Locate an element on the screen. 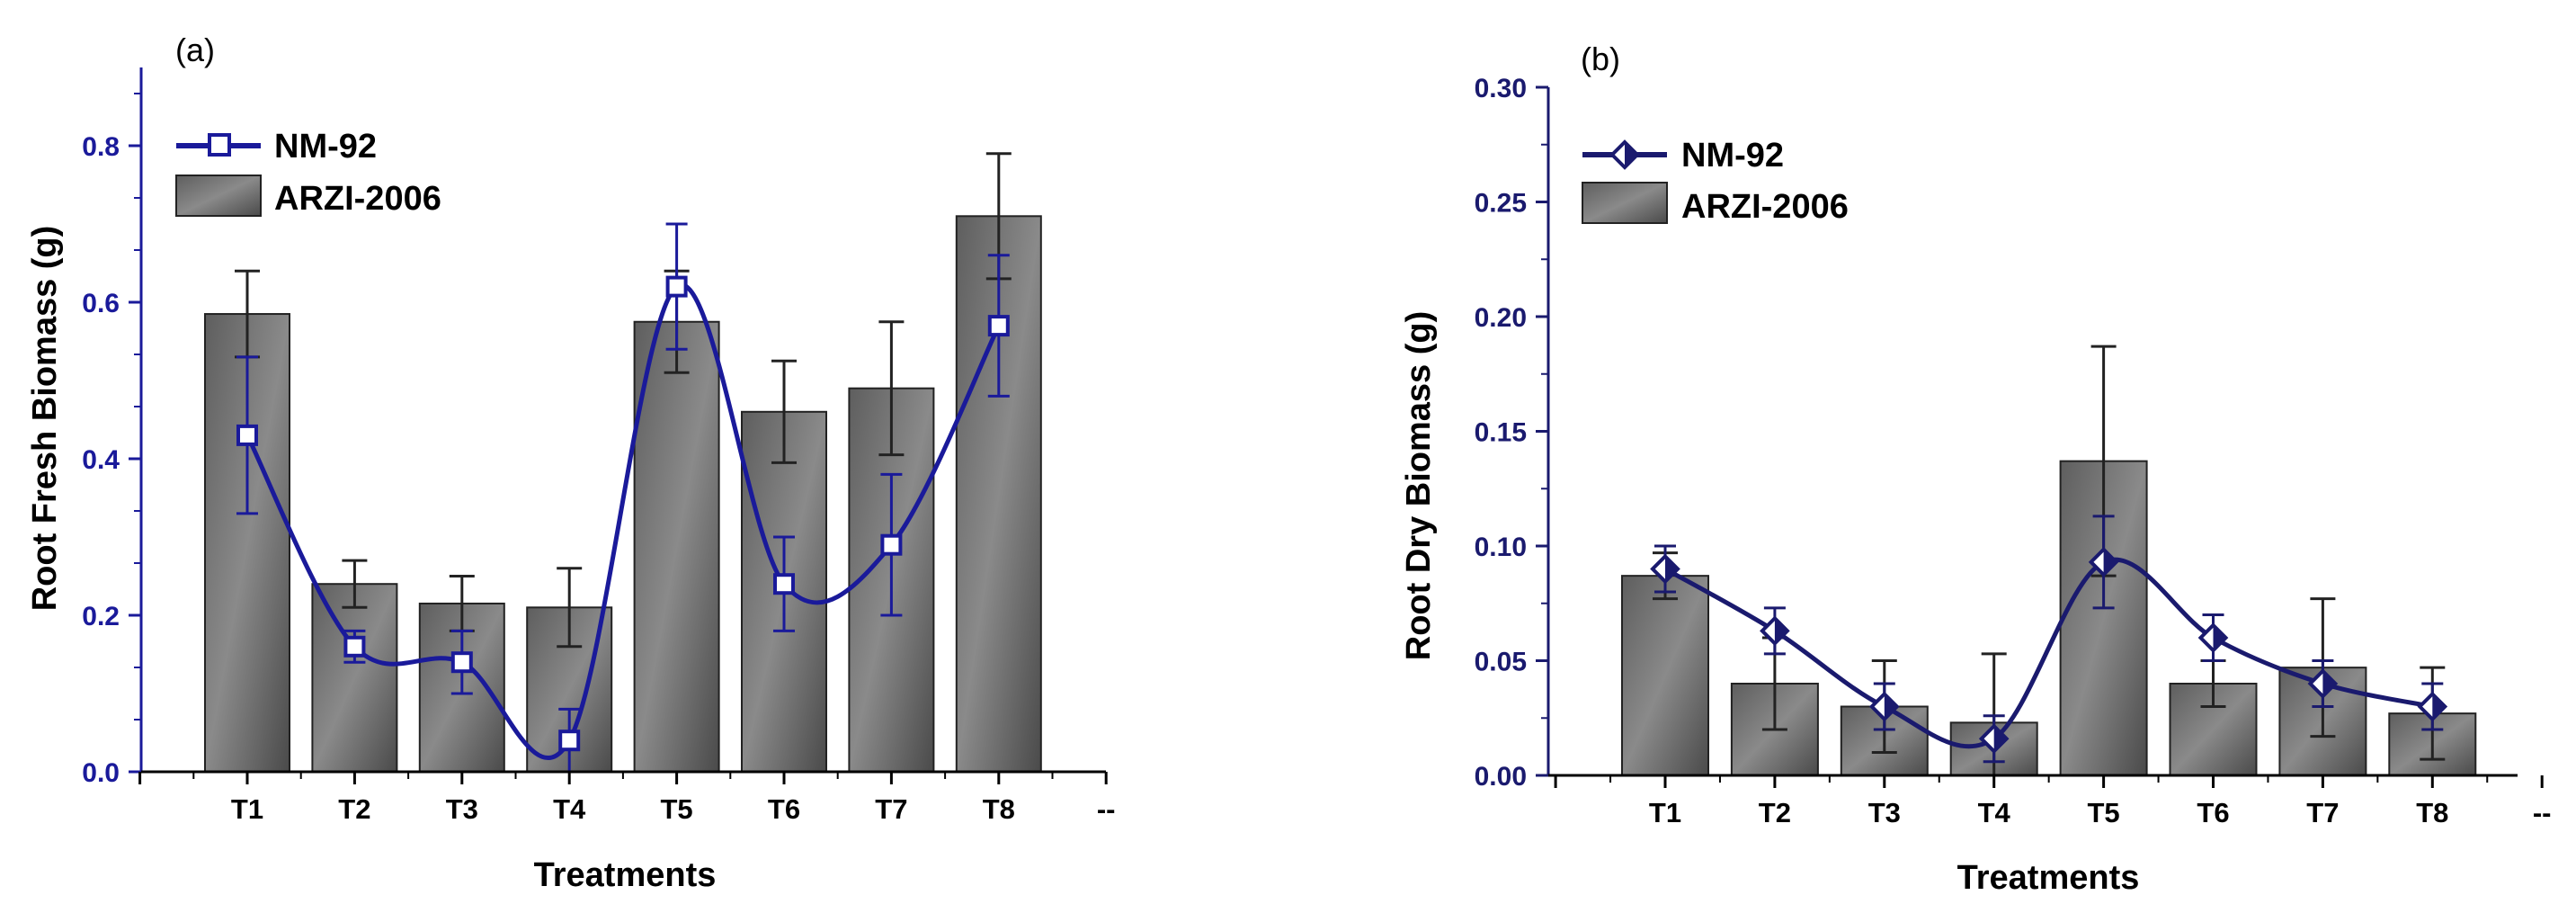  nm92-point-T3 is located at coordinates (461, 662).